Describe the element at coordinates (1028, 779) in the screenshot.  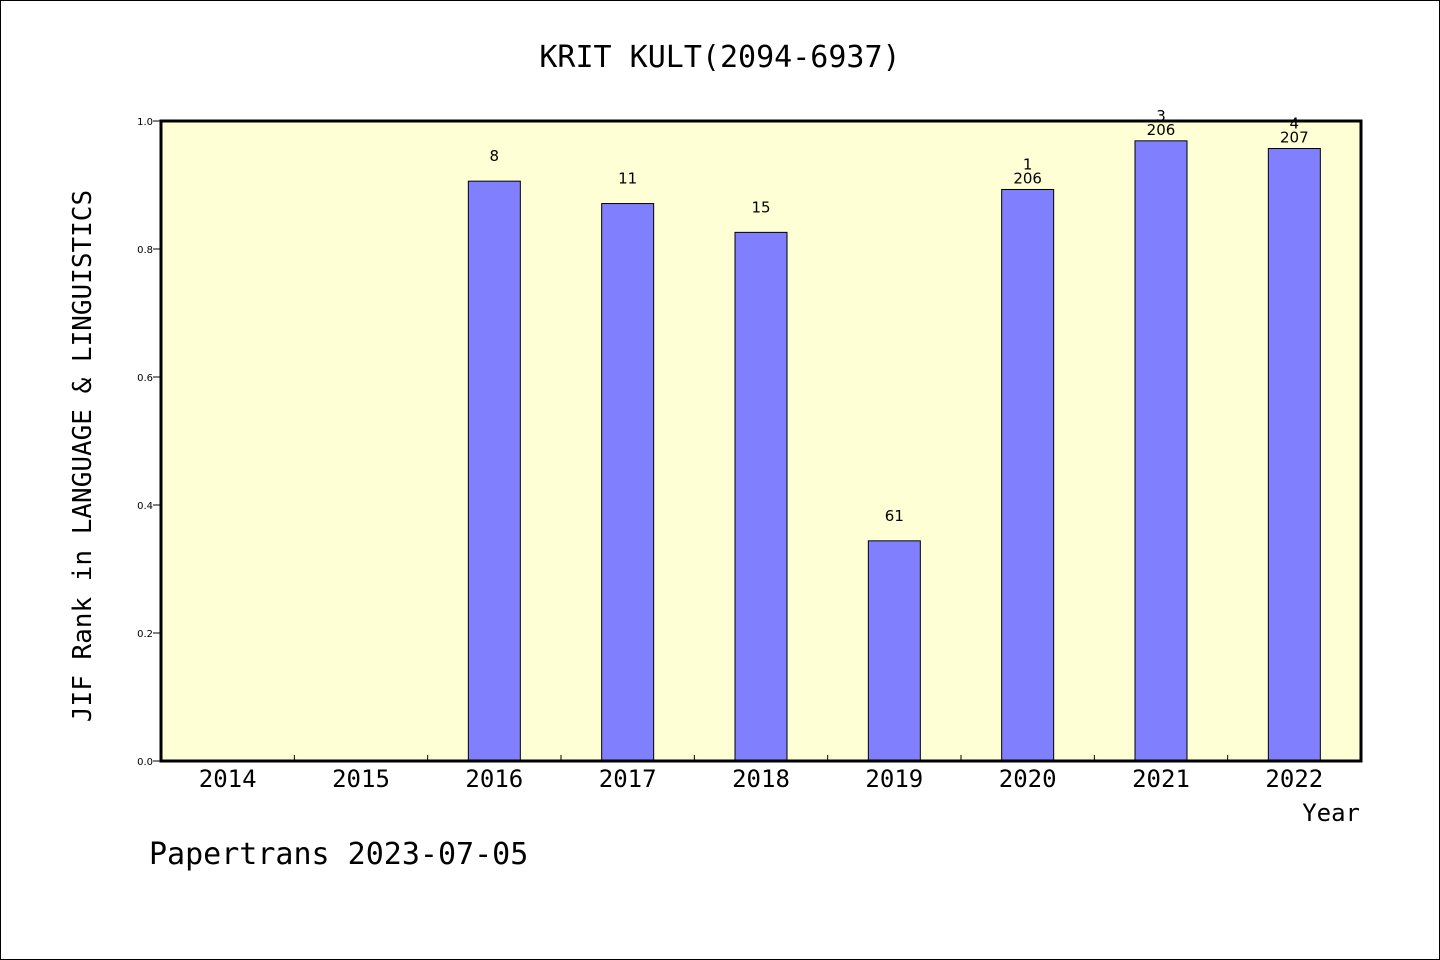
I see `x-tick-label: 2020` at that location.